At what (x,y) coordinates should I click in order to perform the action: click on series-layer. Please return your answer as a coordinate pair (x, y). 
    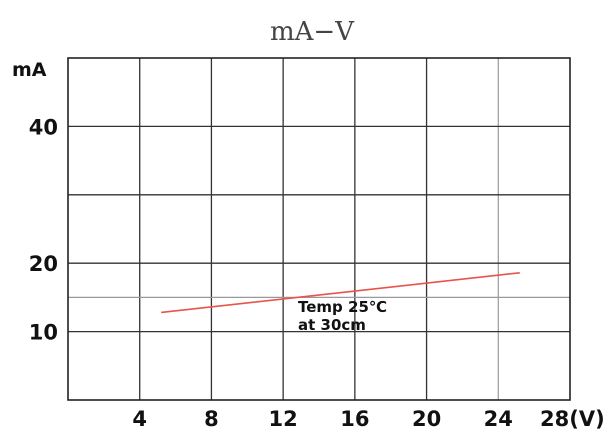
    Looking at the image, I should click on (340, 292).